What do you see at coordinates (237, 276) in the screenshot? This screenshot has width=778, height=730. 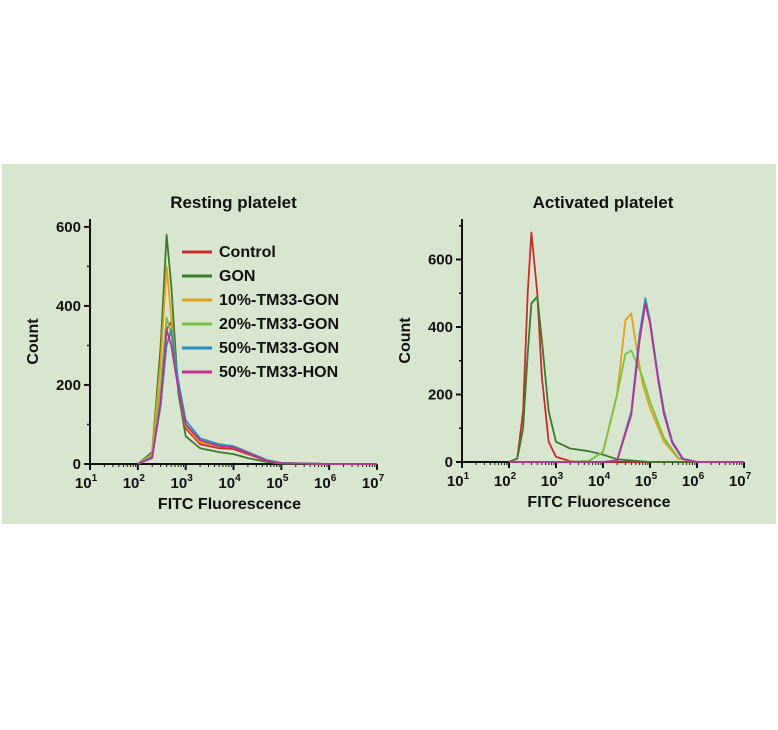 I see `legend-label: GON` at bounding box center [237, 276].